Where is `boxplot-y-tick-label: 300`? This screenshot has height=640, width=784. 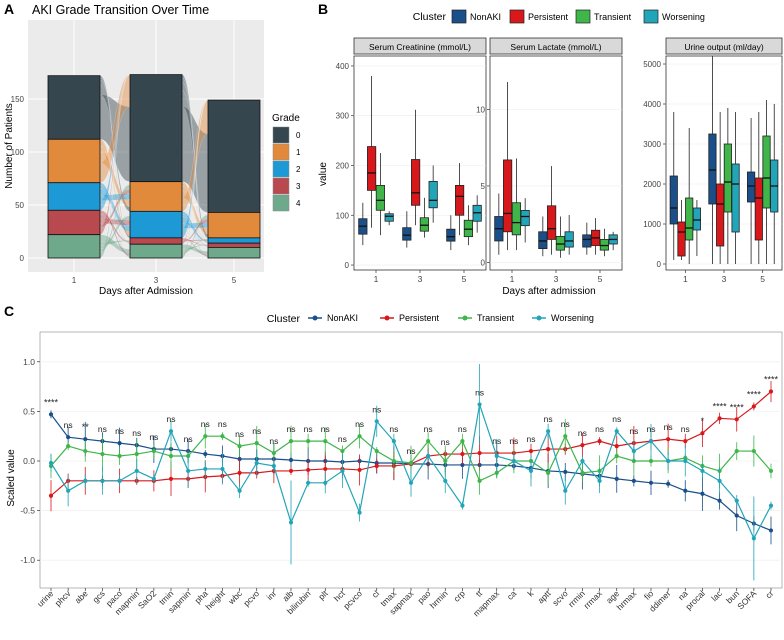 boxplot-y-tick-label: 300 is located at coordinates (343, 116).